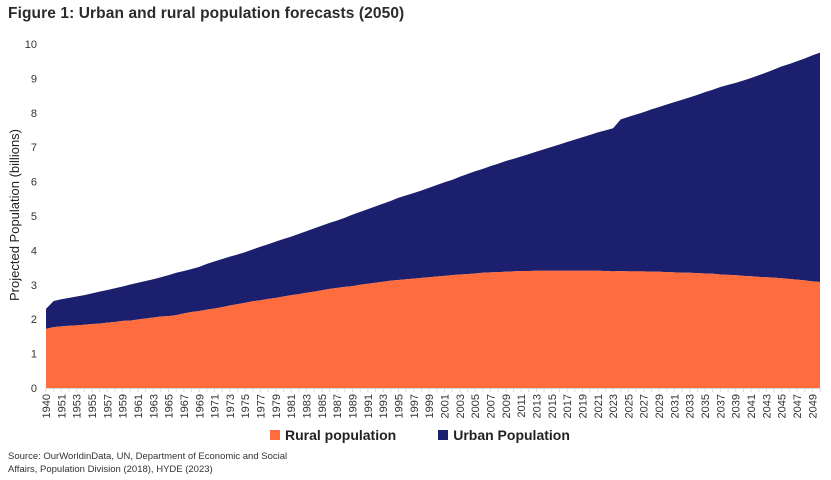  What do you see at coordinates (34, 183) in the screenshot?
I see `y-tick-label: 6` at bounding box center [34, 183].